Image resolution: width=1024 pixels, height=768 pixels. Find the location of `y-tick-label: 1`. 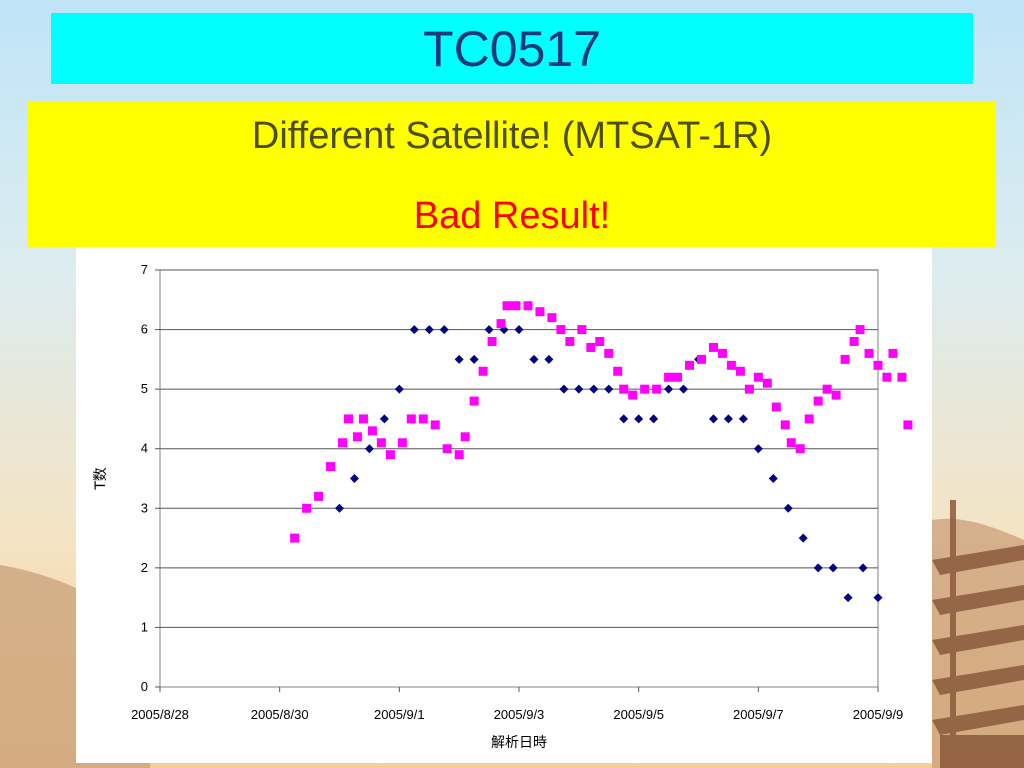

y-tick-label: 1 is located at coordinates (144, 626).